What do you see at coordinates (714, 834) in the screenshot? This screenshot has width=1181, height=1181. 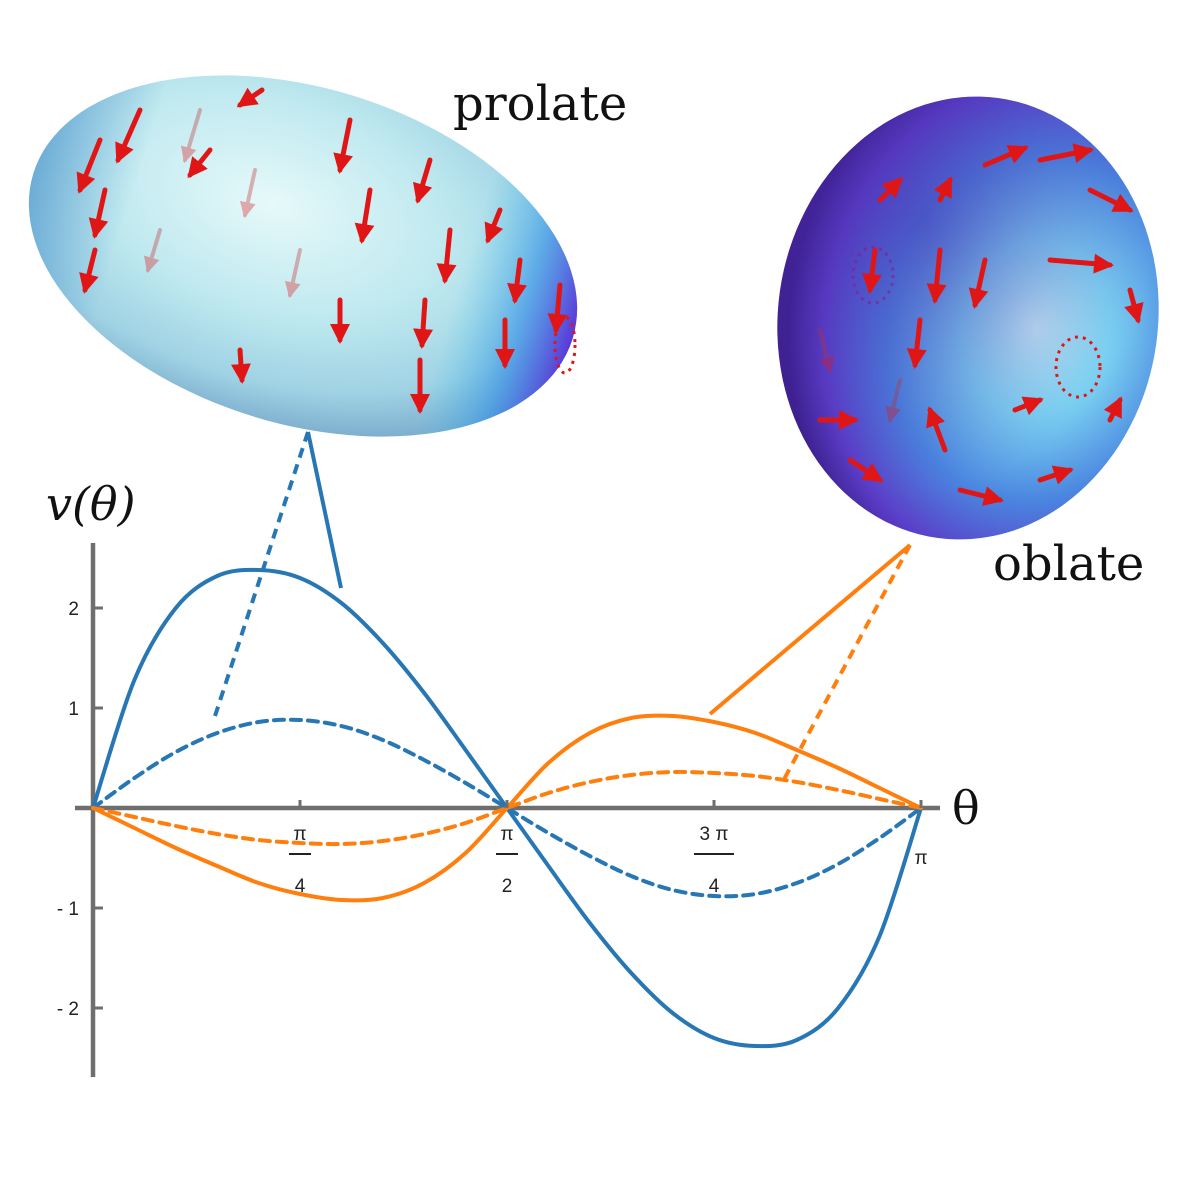 I see `x-tick-numerator: 3 π` at bounding box center [714, 834].